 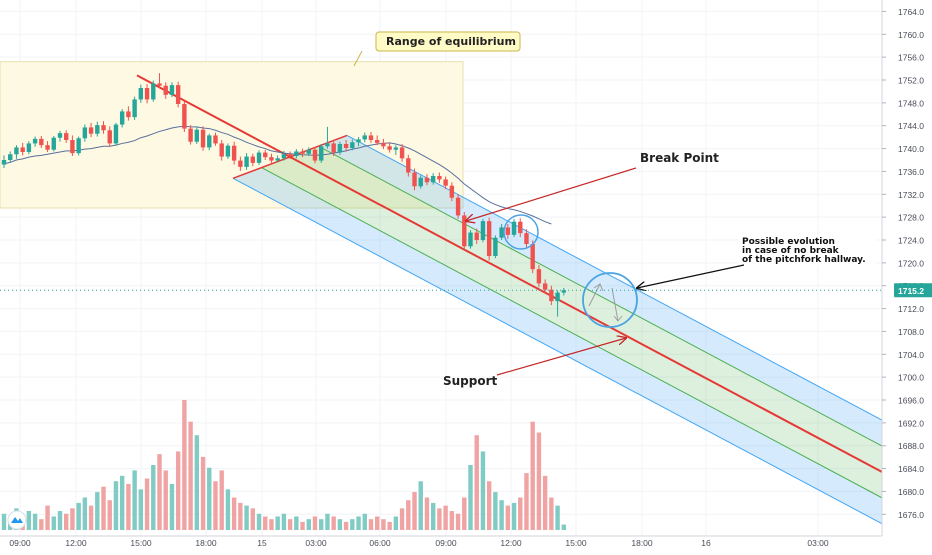 What do you see at coordinates (911, 263) in the screenshot?
I see `price-tick-label: 1720.0` at bounding box center [911, 263].